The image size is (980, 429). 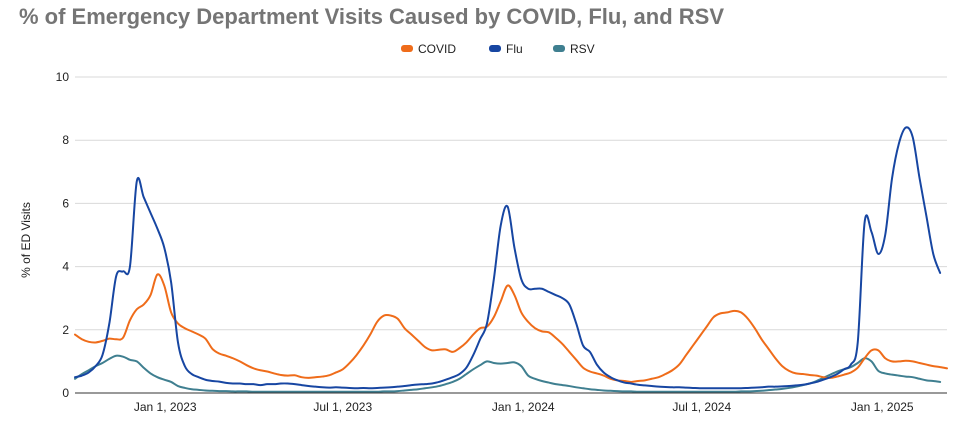 I want to click on legend-label: RSV, so click(x=582, y=49).